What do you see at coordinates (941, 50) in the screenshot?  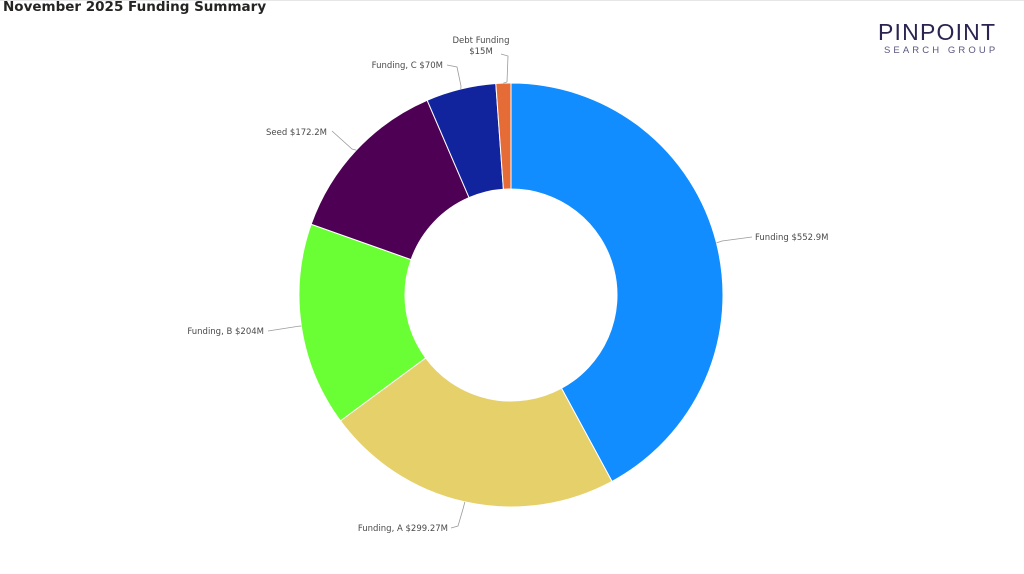 I see `logo-subtitle: SEARCH GROUP` at bounding box center [941, 50].